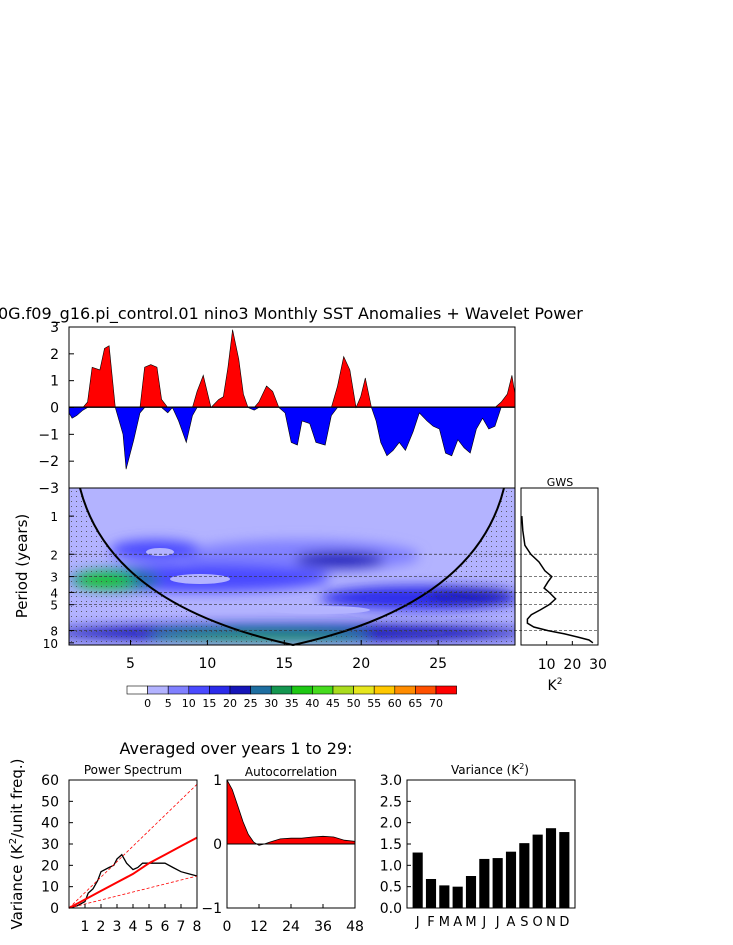 The image size is (733, 945). What do you see at coordinates (361, 664) in the screenshot?
I see `wavelet-x-tick-label: 20` at bounding box center [361, 664].